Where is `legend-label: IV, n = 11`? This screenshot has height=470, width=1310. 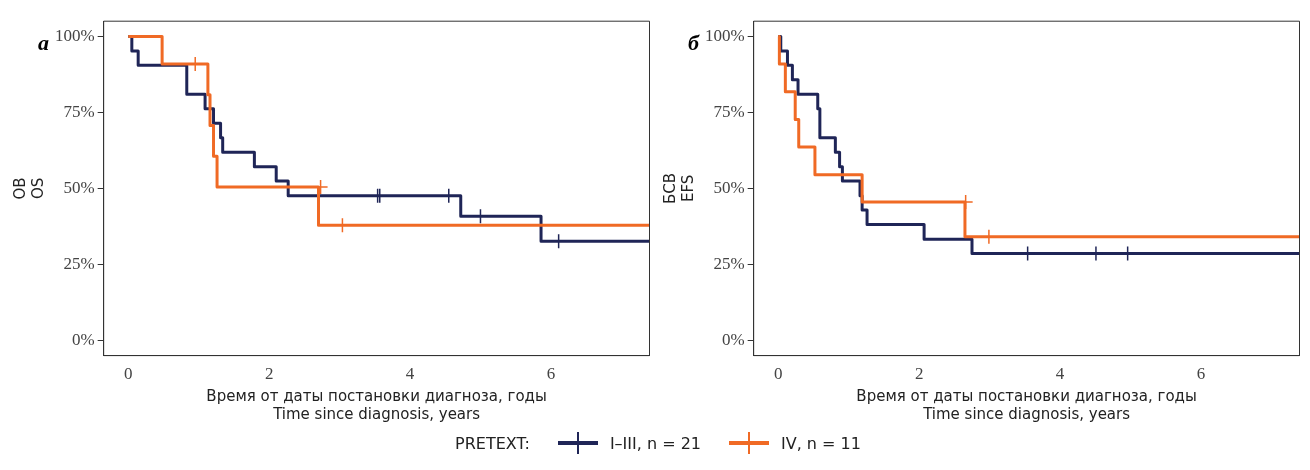 legend-label: IV, n = 11 is located at coordinates (821, 443).